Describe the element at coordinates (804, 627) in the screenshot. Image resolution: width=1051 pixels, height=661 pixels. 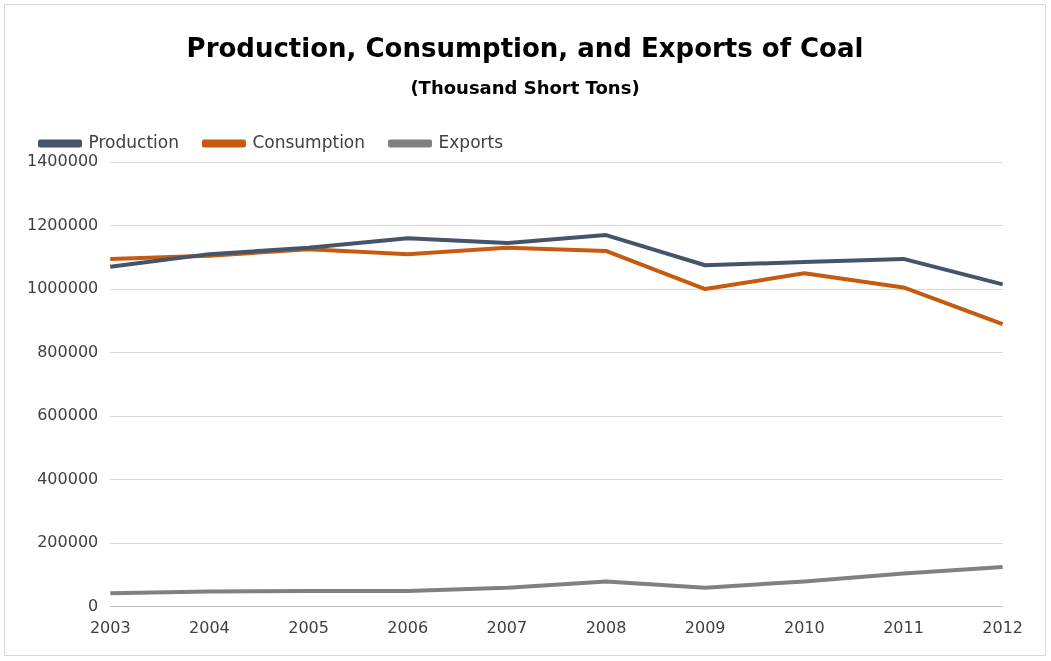
I see `x-tick-label: 2010` at that location.